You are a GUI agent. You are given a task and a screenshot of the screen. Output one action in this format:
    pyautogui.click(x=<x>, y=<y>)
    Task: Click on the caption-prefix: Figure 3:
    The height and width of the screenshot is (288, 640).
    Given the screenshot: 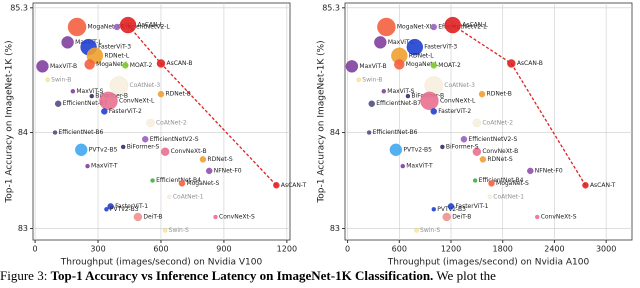 What is the action you would take?
    pyautogui.click(x=24, y=275)
    